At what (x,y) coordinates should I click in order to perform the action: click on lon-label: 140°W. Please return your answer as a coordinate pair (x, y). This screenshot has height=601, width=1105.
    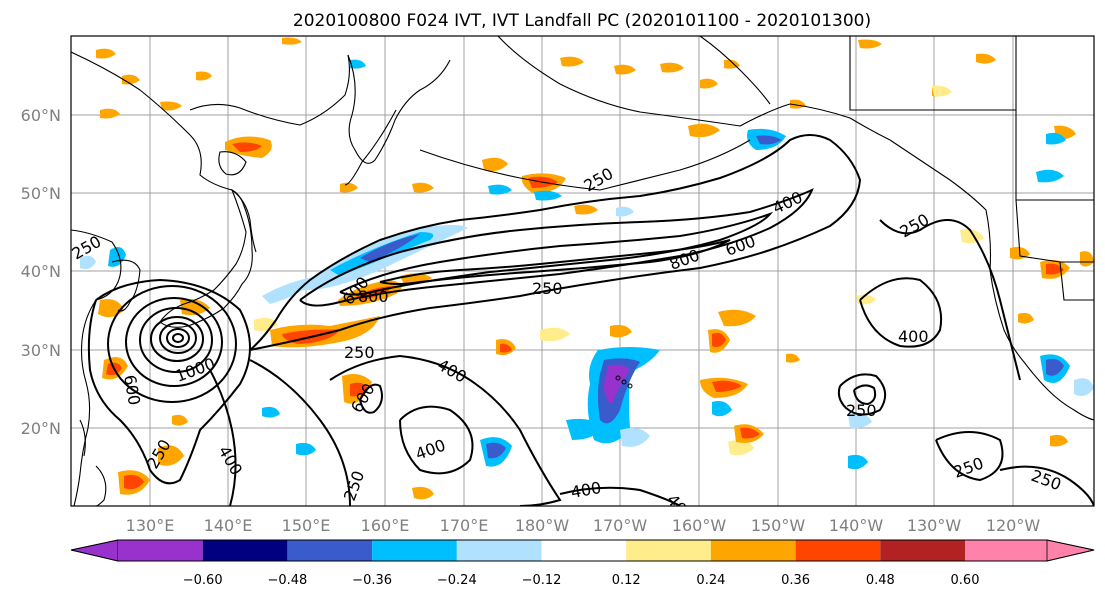
    Looking at the image, I should click on (856, 525).